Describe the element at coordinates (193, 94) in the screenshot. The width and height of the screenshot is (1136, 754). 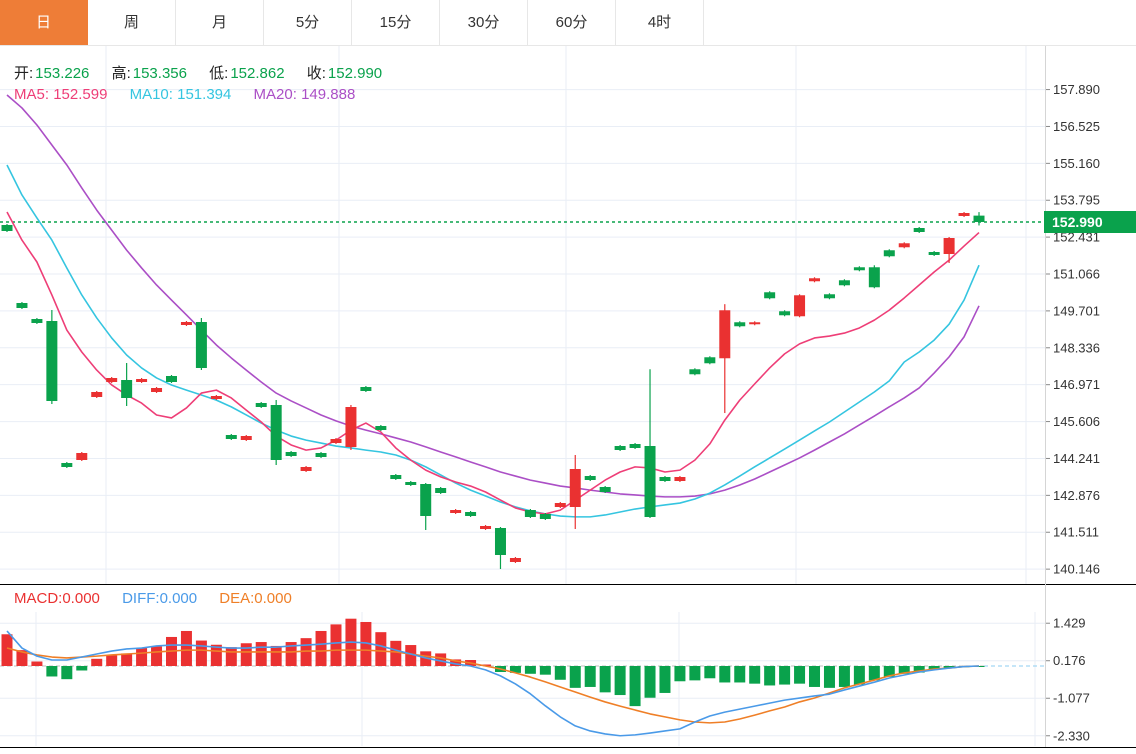
I see `ma-info-bar: MA5: 152.599 MA10: 151.394 MA20: 149.888` at that location.